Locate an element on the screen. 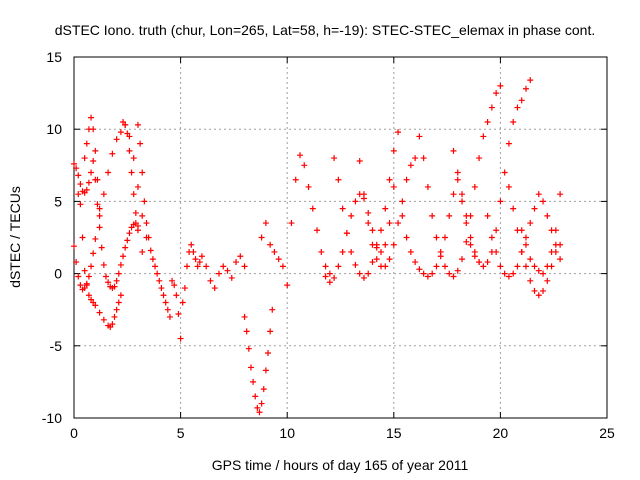 This screenshot has height=480, width=640. x-tick-label: 0 is located at coordinates (74, 433).